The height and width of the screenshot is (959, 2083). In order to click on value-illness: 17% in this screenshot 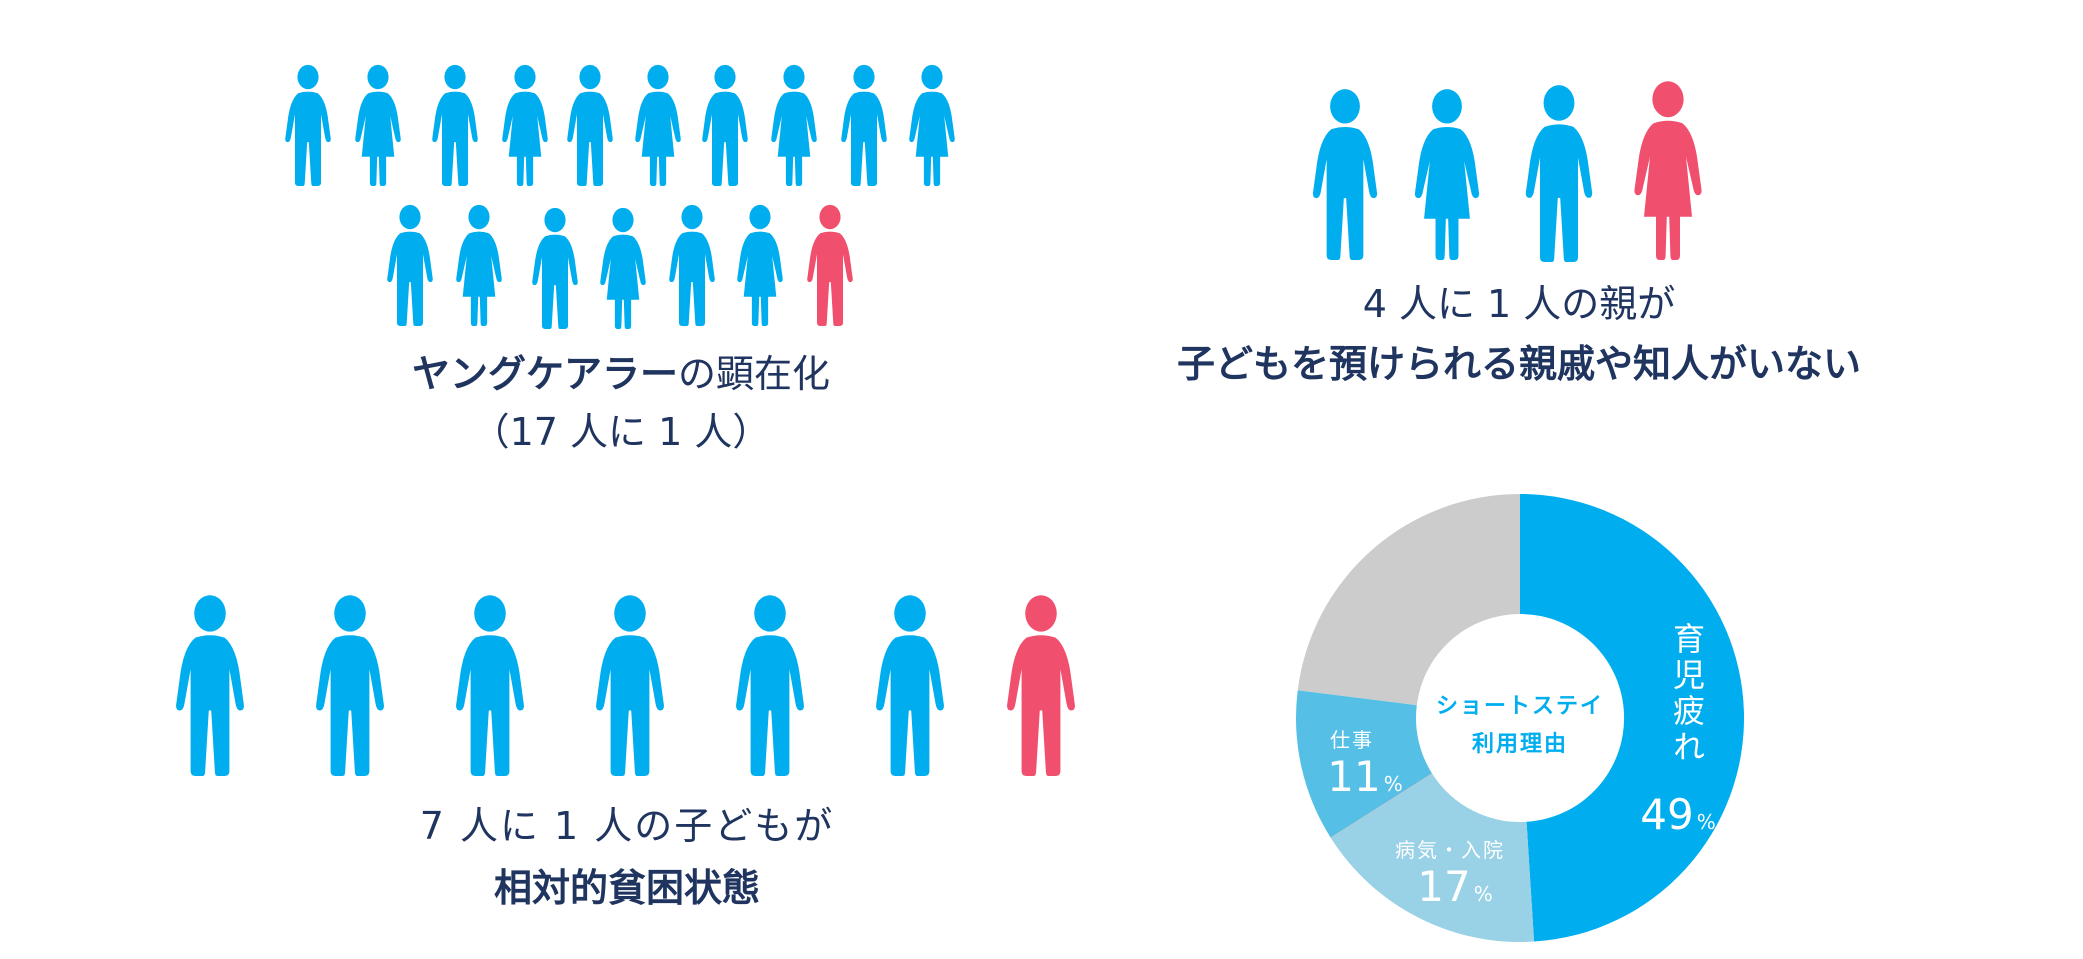, I will do `click(1454, 886)`.